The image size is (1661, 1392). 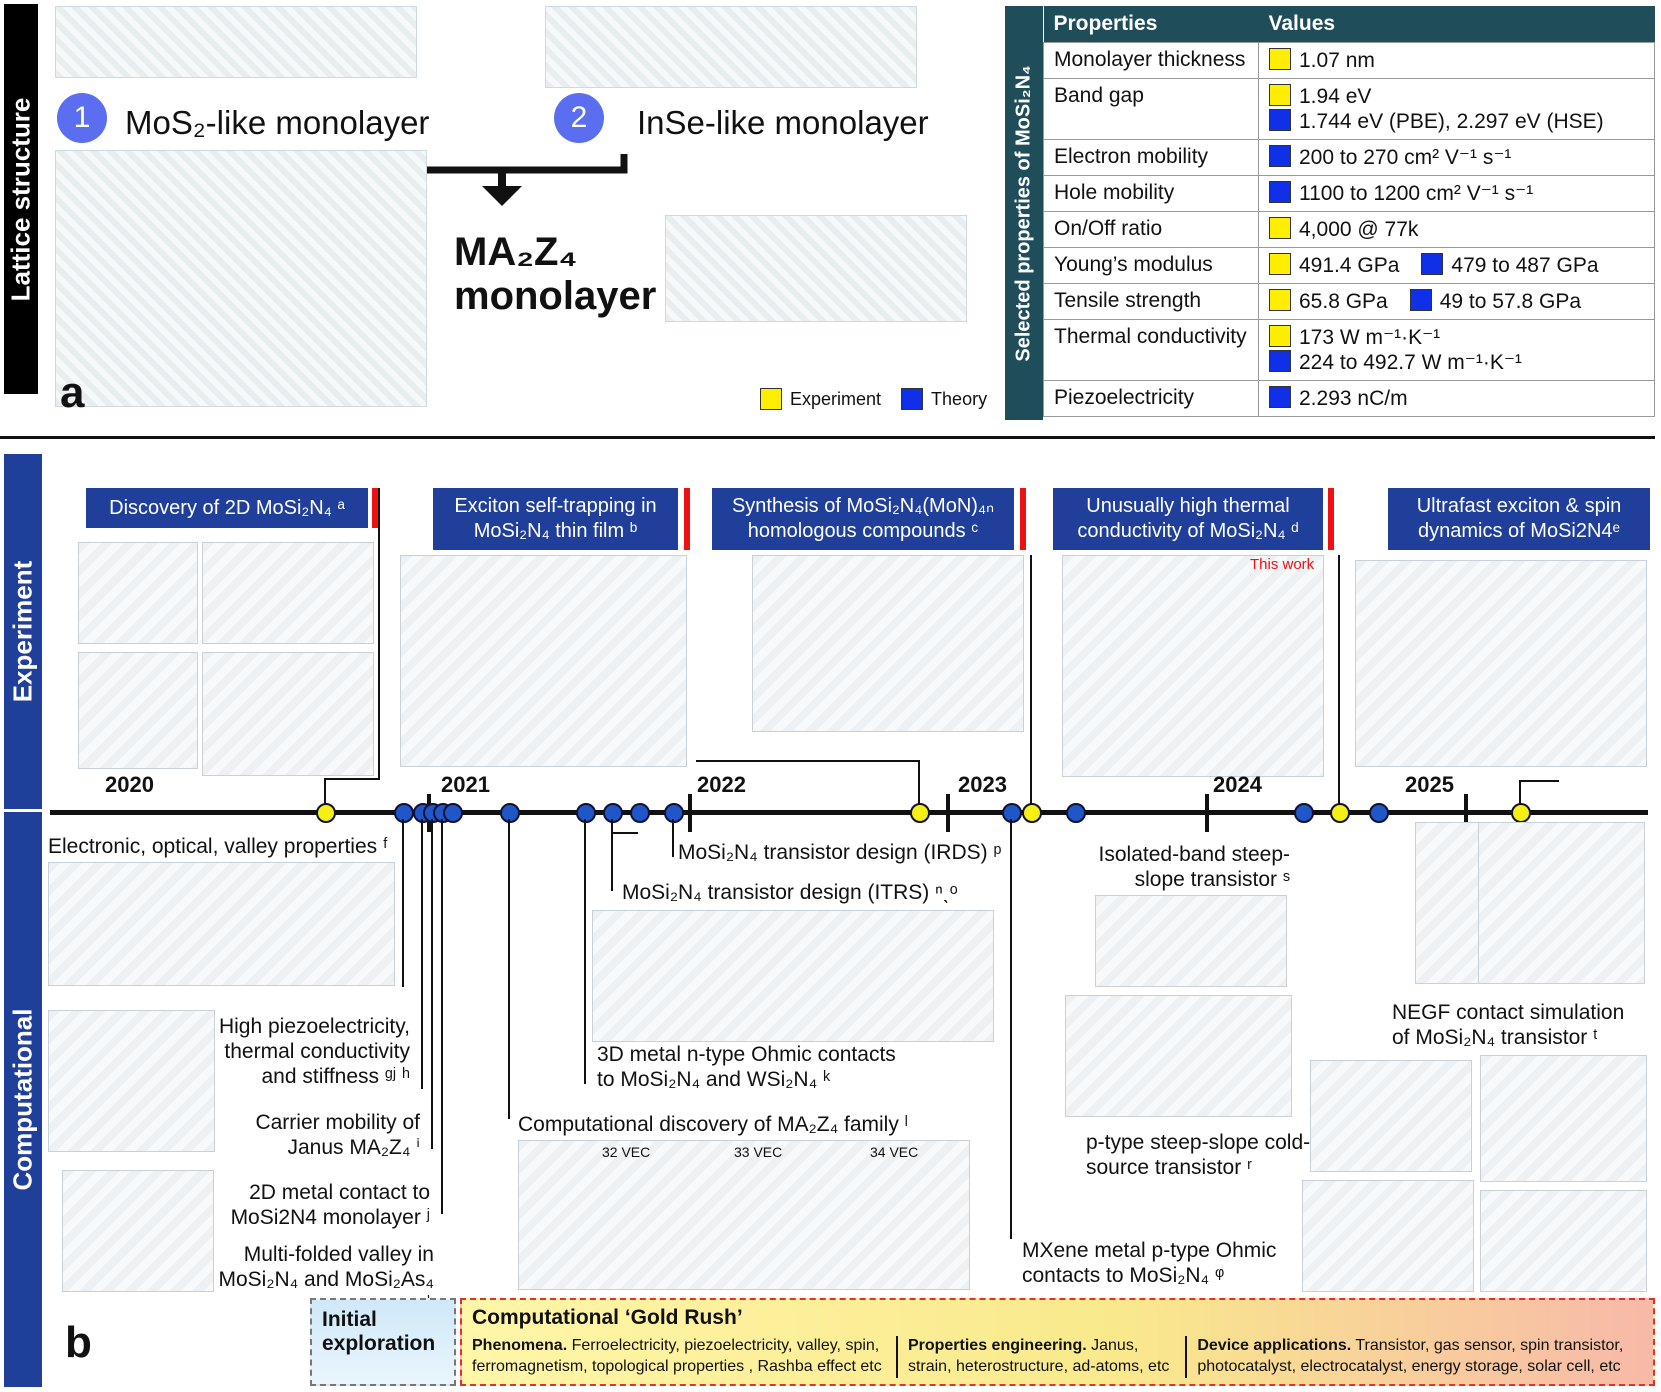 I want to click on value-text: 479 to 487 GPa, so click(x=1525, y=265).